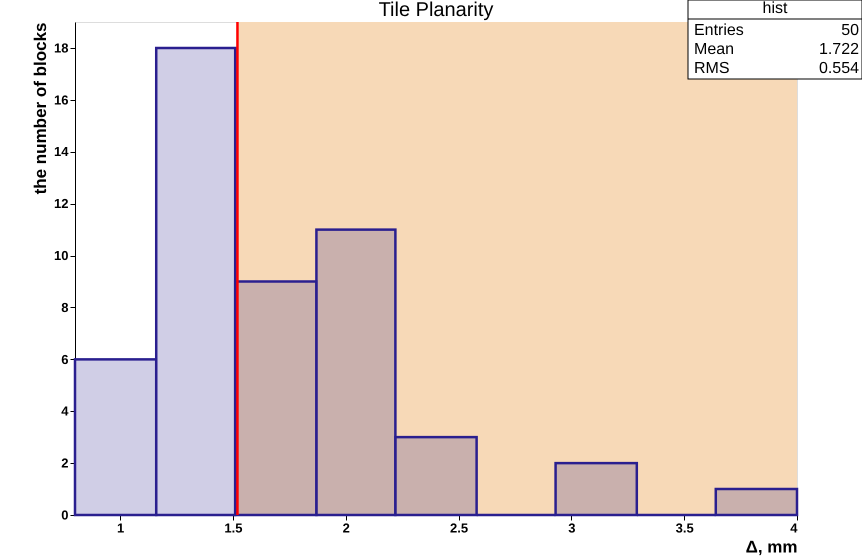 This screenshot has height=560, width=862. Describe the element at coordinates (346, 528) in the screenshot. I see `x-tick-label: 2` at that location.